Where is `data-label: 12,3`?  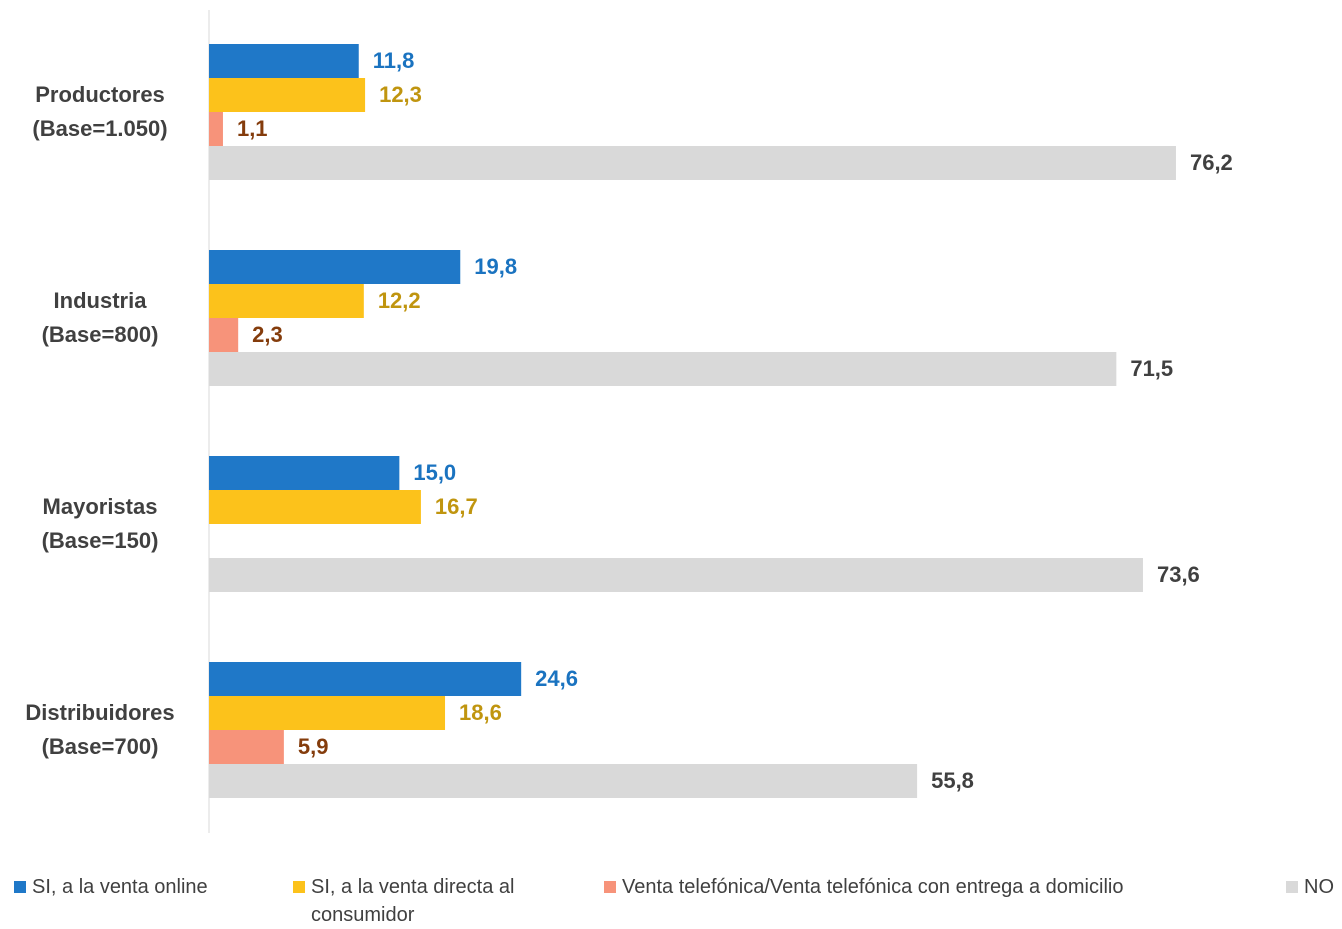 data-label: 12,3 is located at coordinates (400, 94).